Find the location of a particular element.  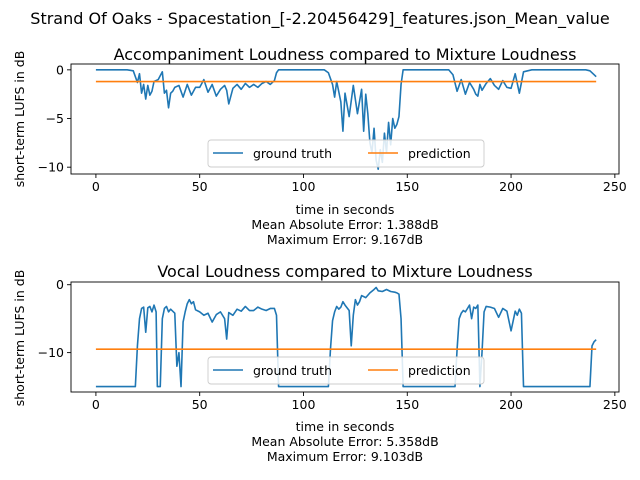

accompaniment-legend: ground truth prediction is located at coordinates (346, 153).